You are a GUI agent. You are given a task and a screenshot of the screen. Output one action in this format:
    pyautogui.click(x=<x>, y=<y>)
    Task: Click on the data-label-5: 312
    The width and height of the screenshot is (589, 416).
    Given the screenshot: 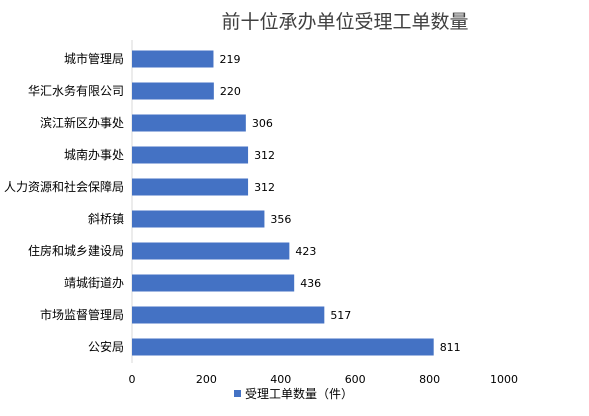 What is the action you would take?
    pyautogui.click(x=264, y=187)
    